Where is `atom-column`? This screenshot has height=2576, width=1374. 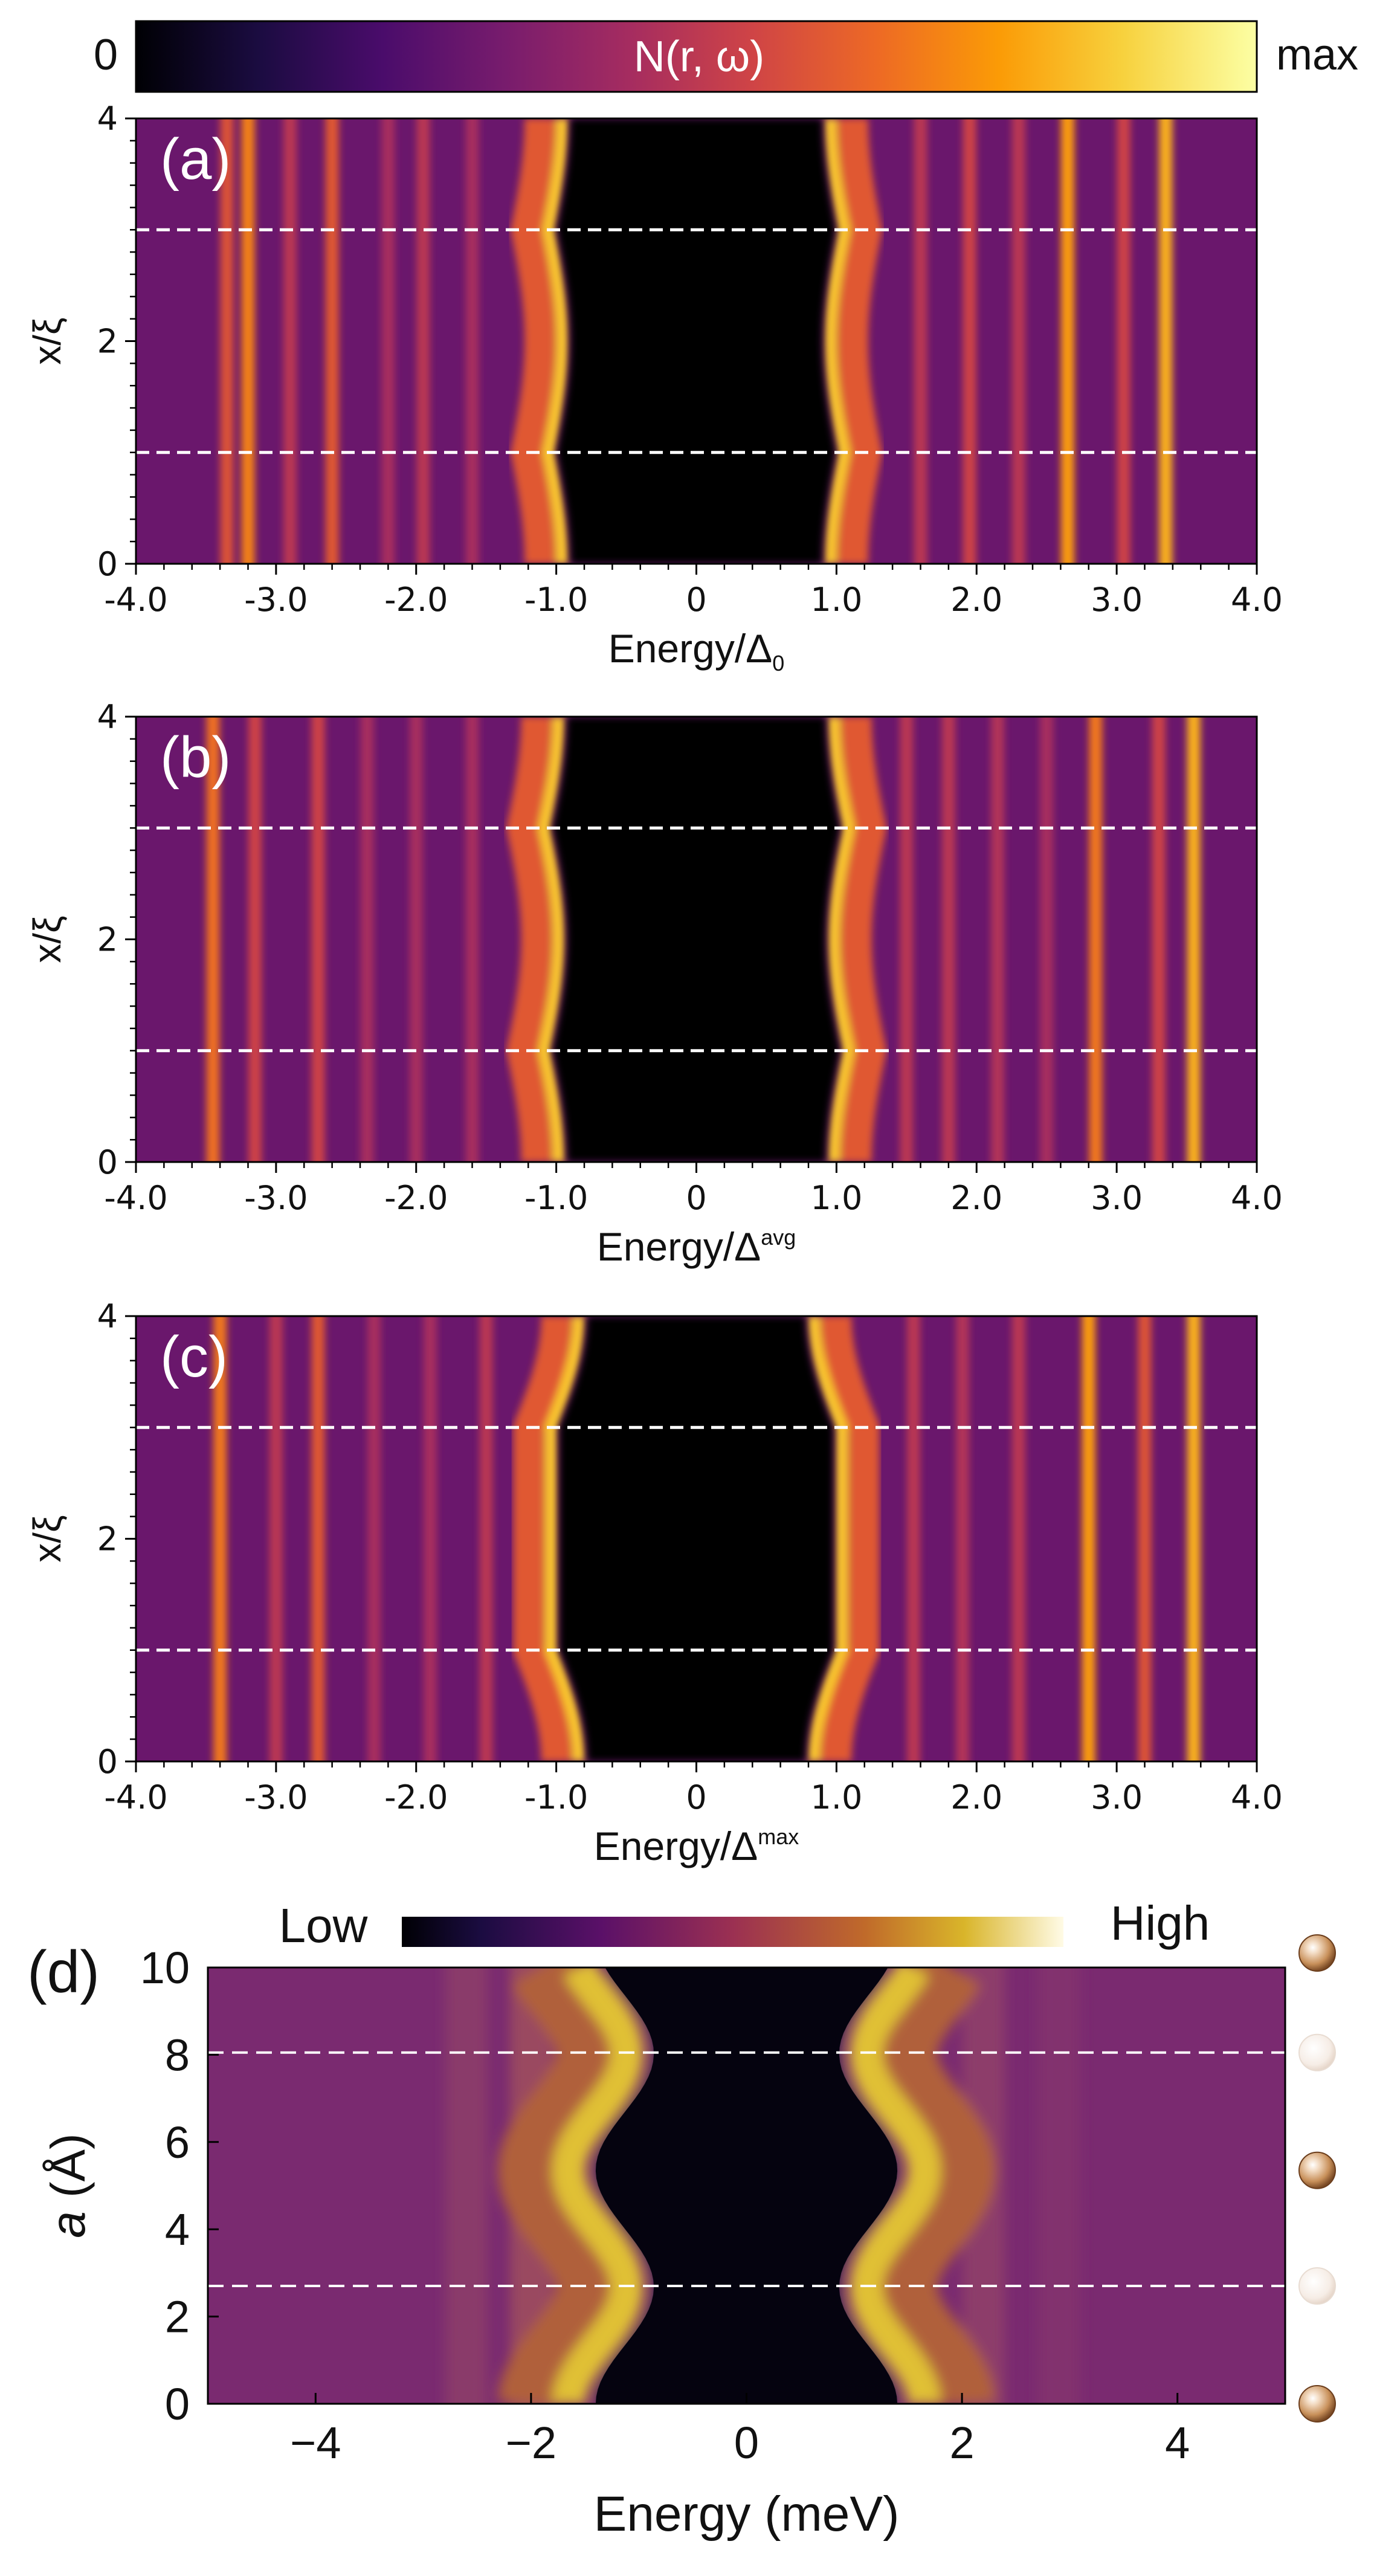 atom-column is located at coordinates (1317, 2179).